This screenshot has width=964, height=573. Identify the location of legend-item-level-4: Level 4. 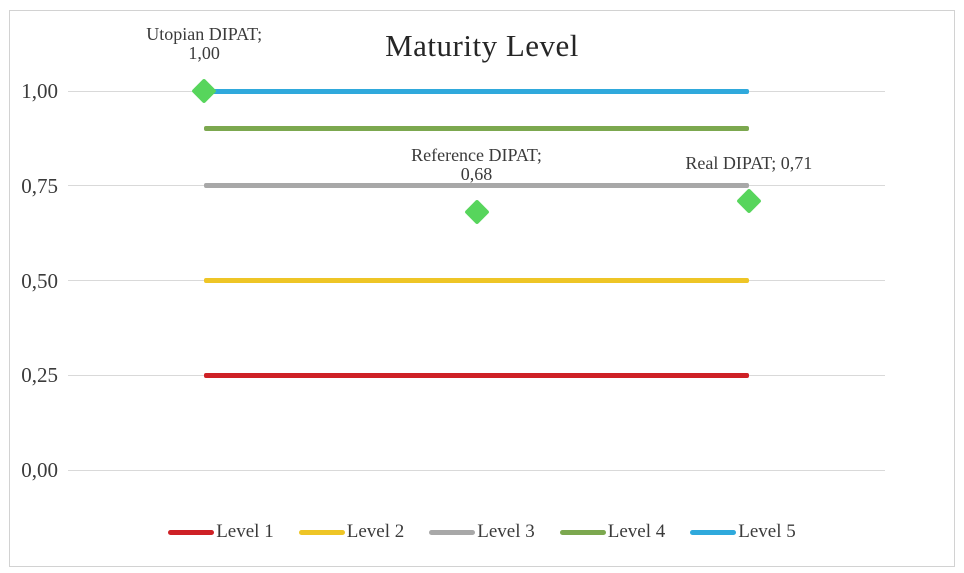
(612, 532).